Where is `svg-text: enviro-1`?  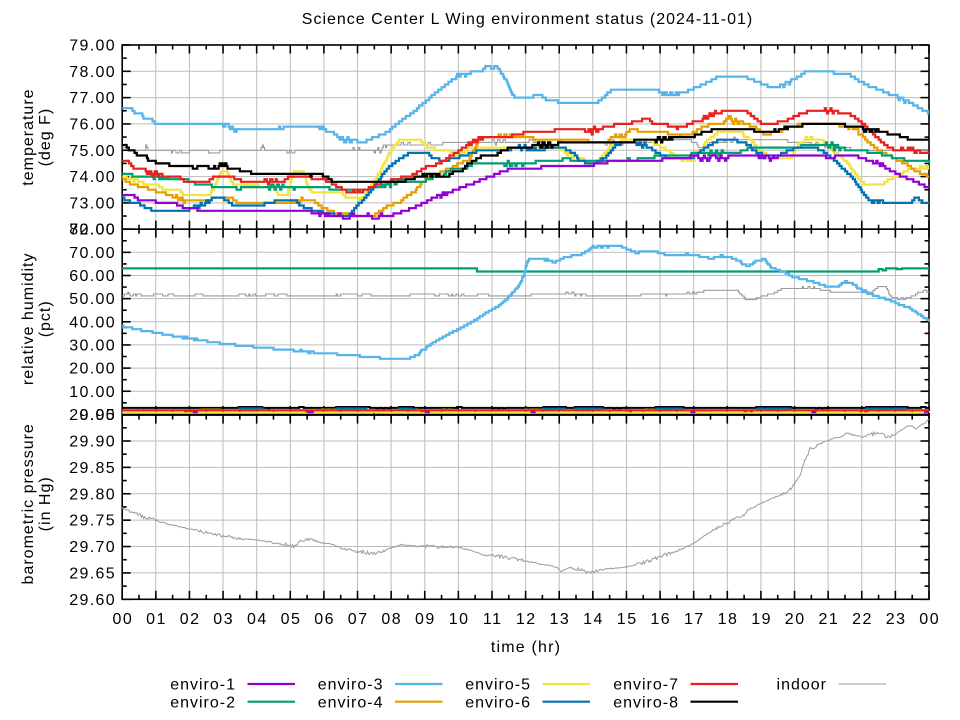 svg-text: enviro-1 is located at coordinates (203, 685).